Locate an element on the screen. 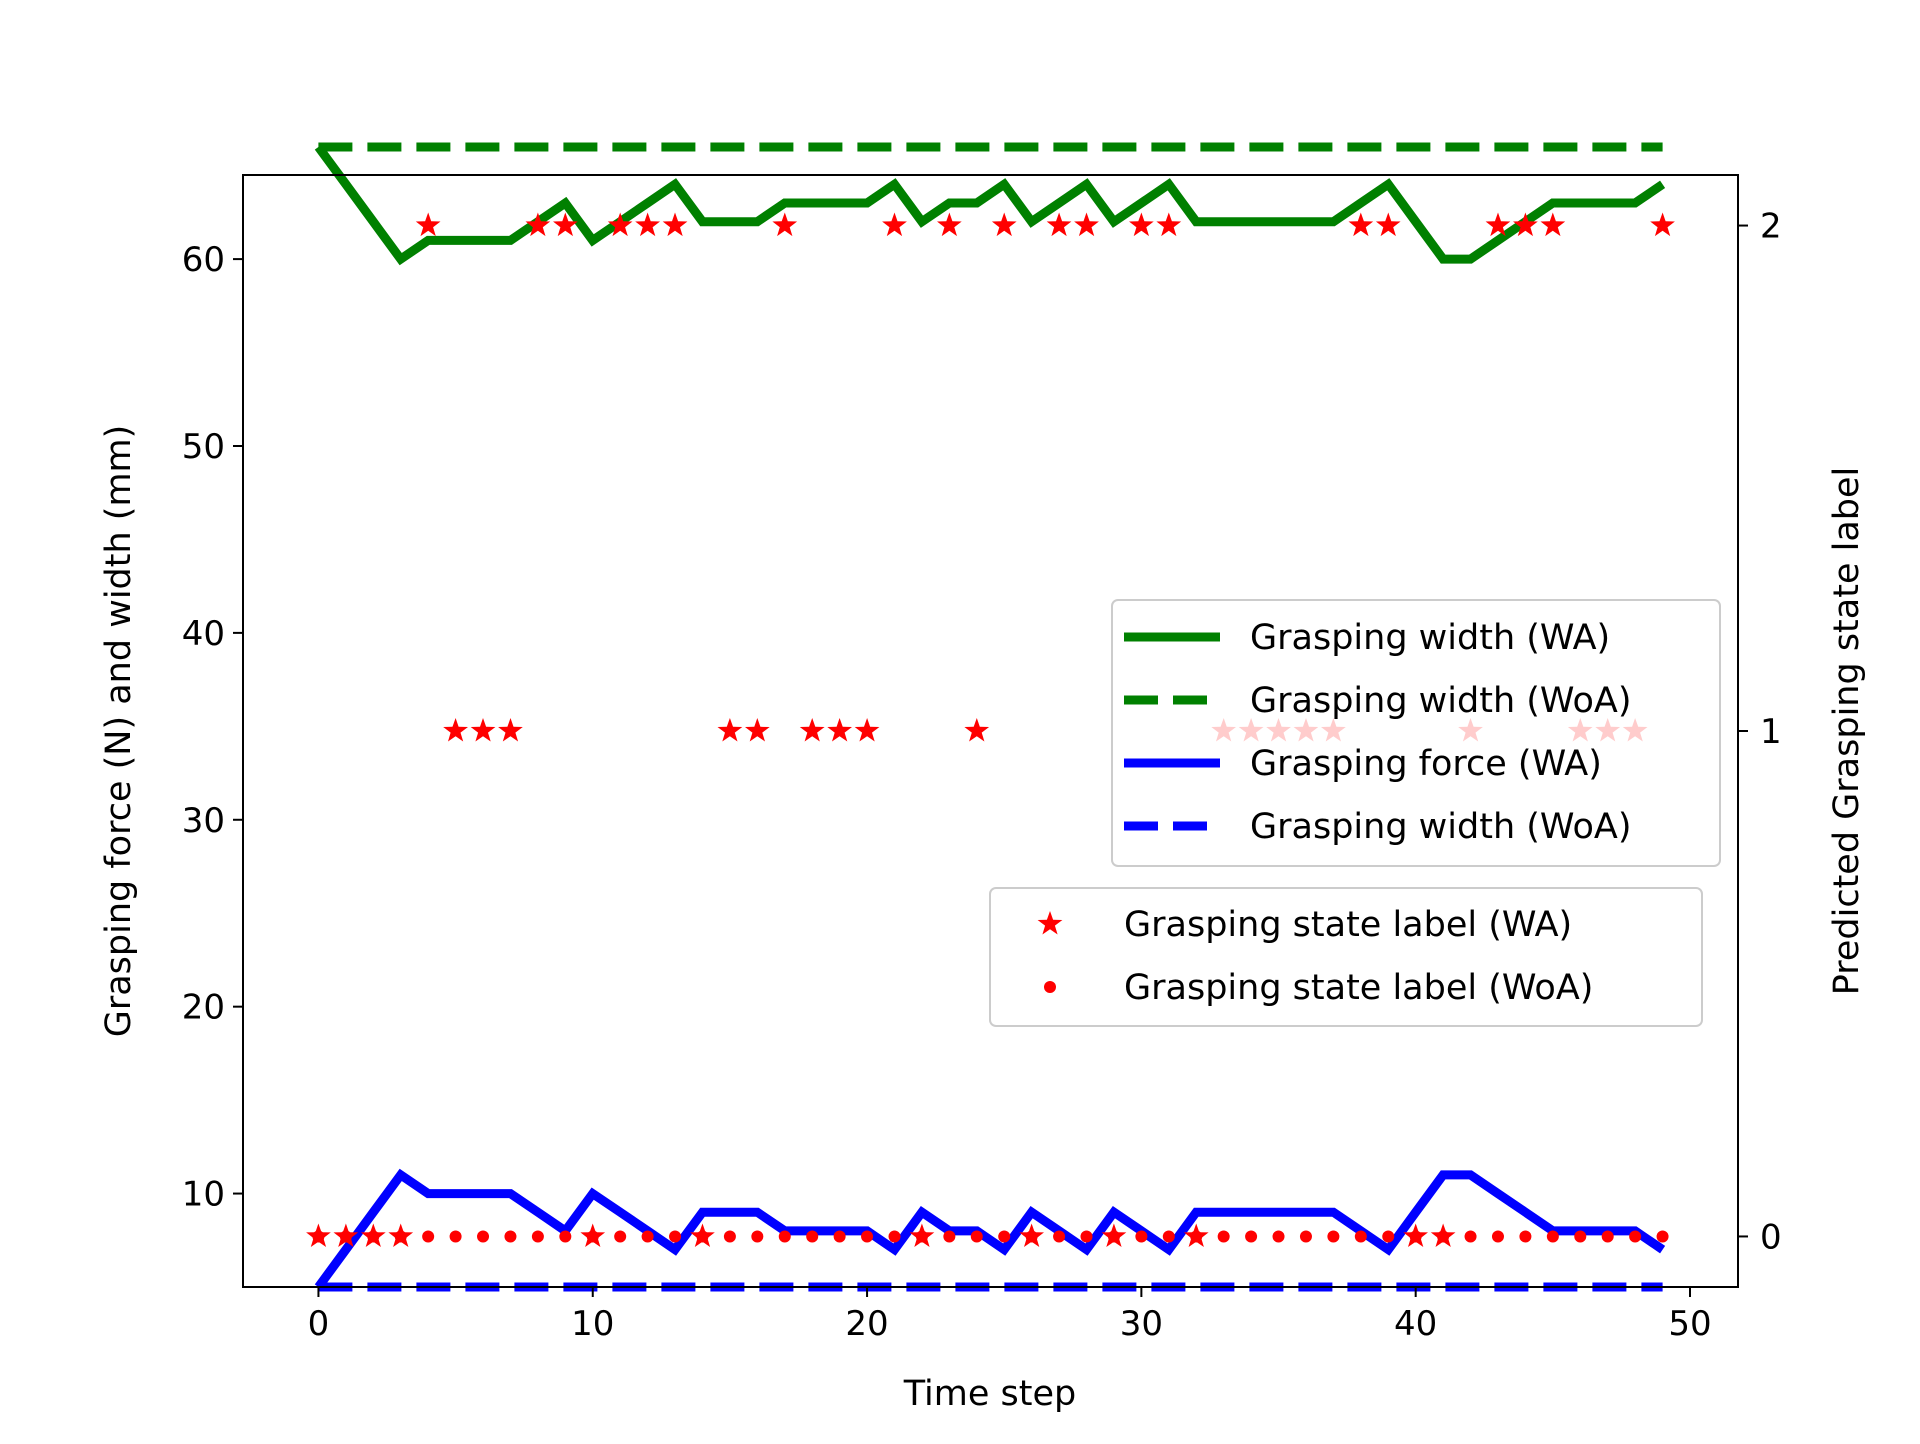 The width and height of the screenshot is (1920, 1444). y-tick-label: 40 is located at coordinates (203, 634).